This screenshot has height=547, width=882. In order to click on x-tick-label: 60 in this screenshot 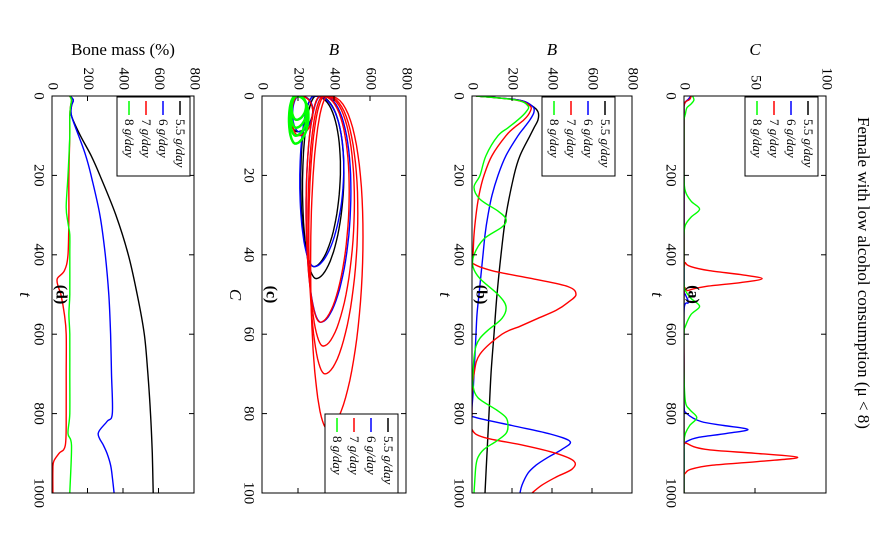, I will do `click(249, 334)`.